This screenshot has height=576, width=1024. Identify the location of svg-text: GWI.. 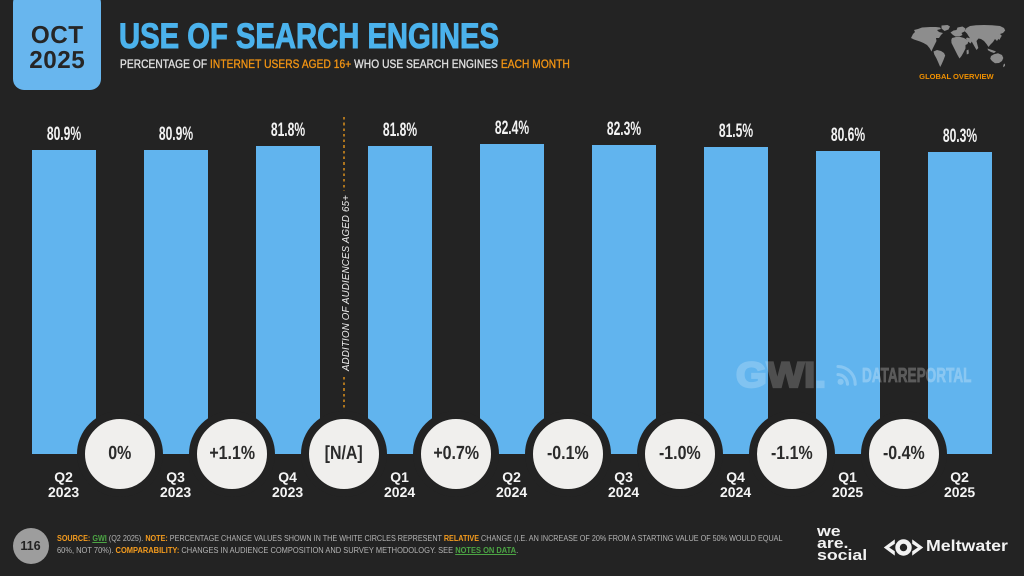
(781, 374).